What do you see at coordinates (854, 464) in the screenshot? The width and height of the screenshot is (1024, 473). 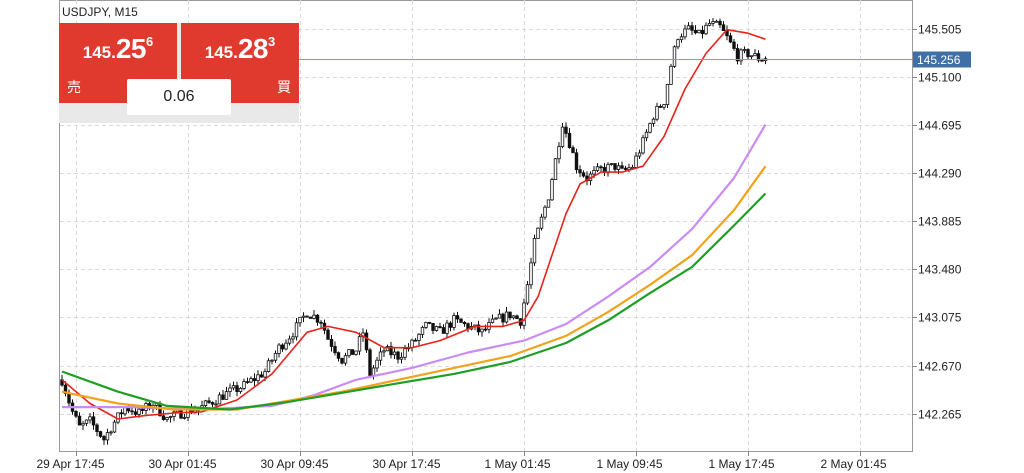 I see `x-tick-label: 2 May 01:45` at bounding box center [854, 464].